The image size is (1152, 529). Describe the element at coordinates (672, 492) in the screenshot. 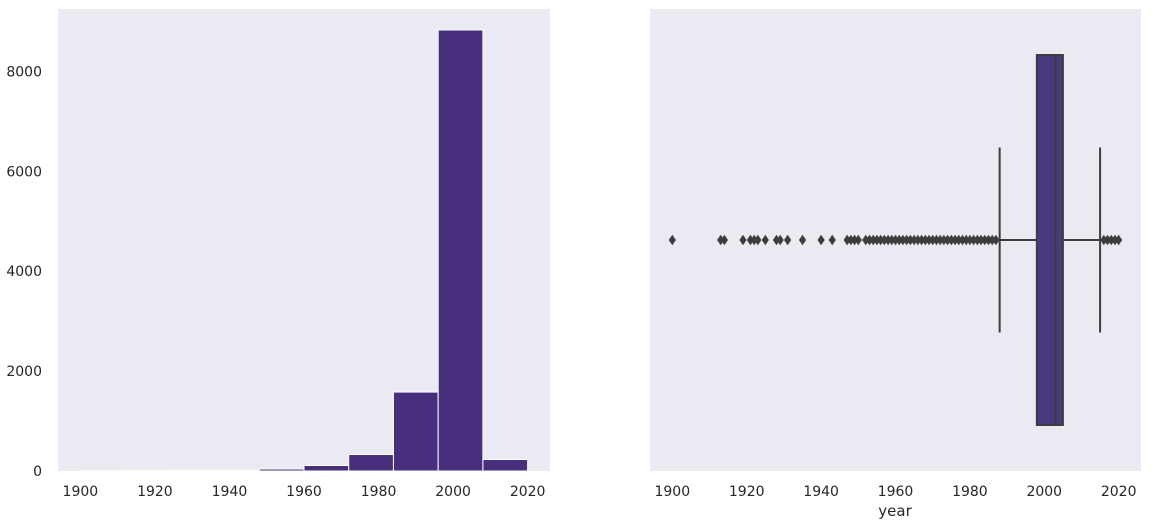

I see `boxplot-x-tick-label: 1900` at that location.